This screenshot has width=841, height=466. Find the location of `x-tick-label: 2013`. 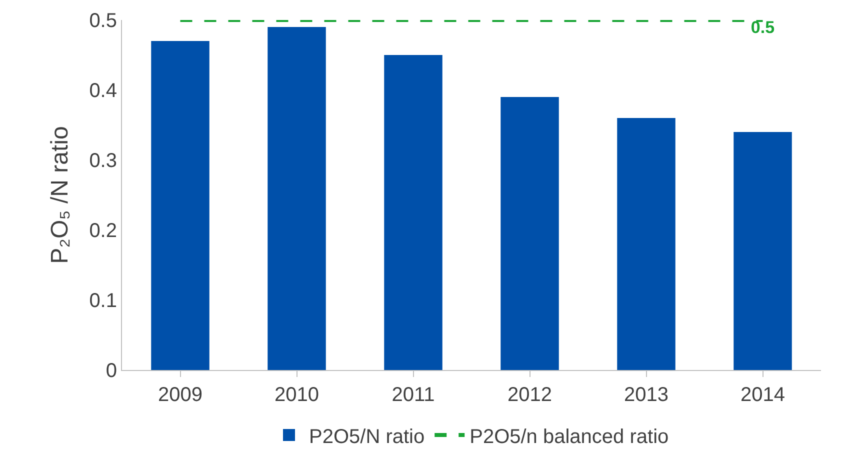

x-tick-label: 2013 is located at coordinates (646, 395).